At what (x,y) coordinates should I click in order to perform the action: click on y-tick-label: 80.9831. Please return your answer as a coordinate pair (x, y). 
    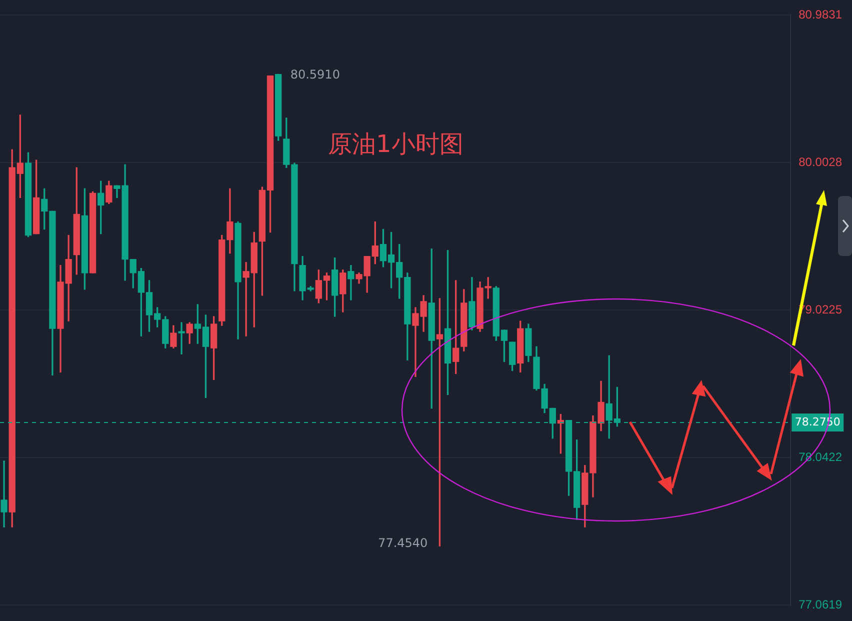
    Looking at the image, I should click on (820, 15).